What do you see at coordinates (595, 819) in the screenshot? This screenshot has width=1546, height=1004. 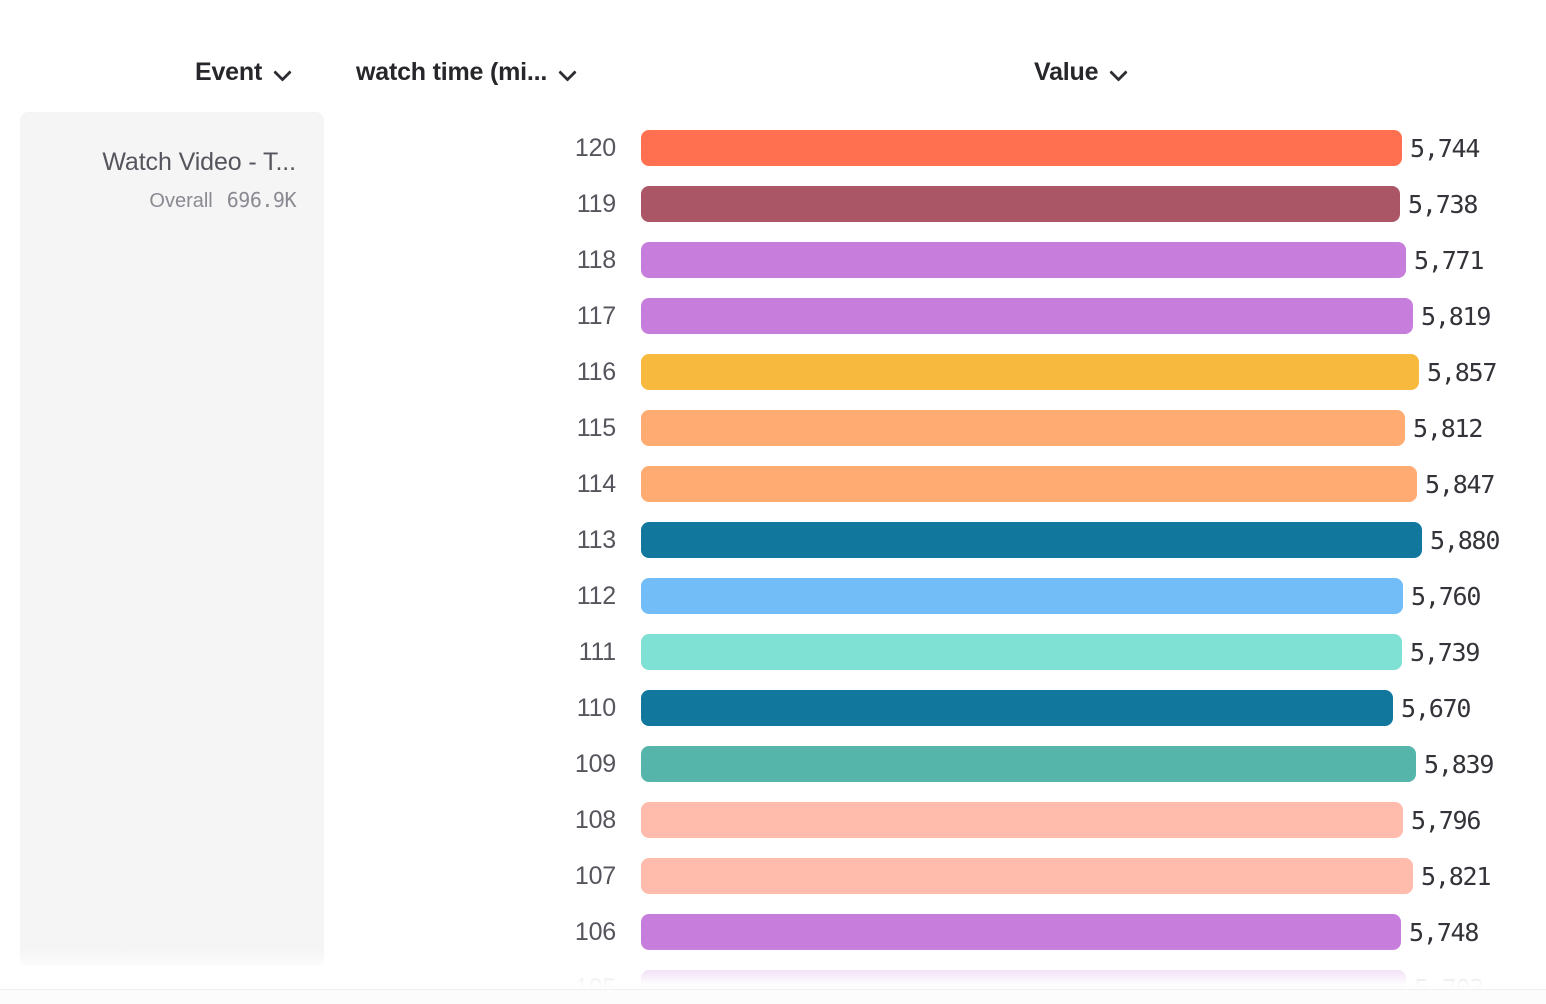 I see `bar-row-category-label: 108` at bounding box center [595, 819].